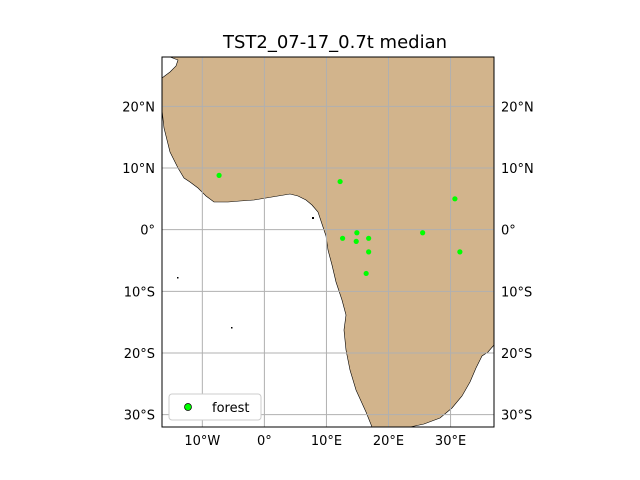  Describe the element at coordinates (517, 169) in the screenshot. I see `lat-tick-label-right: 10°N` at that location.